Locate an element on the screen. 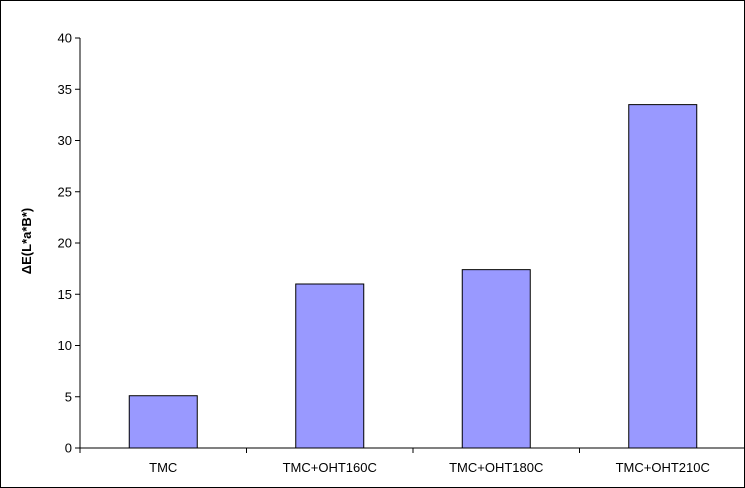  y-axis-title: ΔE(L*a*B*) is located at coordinates (26, 241).